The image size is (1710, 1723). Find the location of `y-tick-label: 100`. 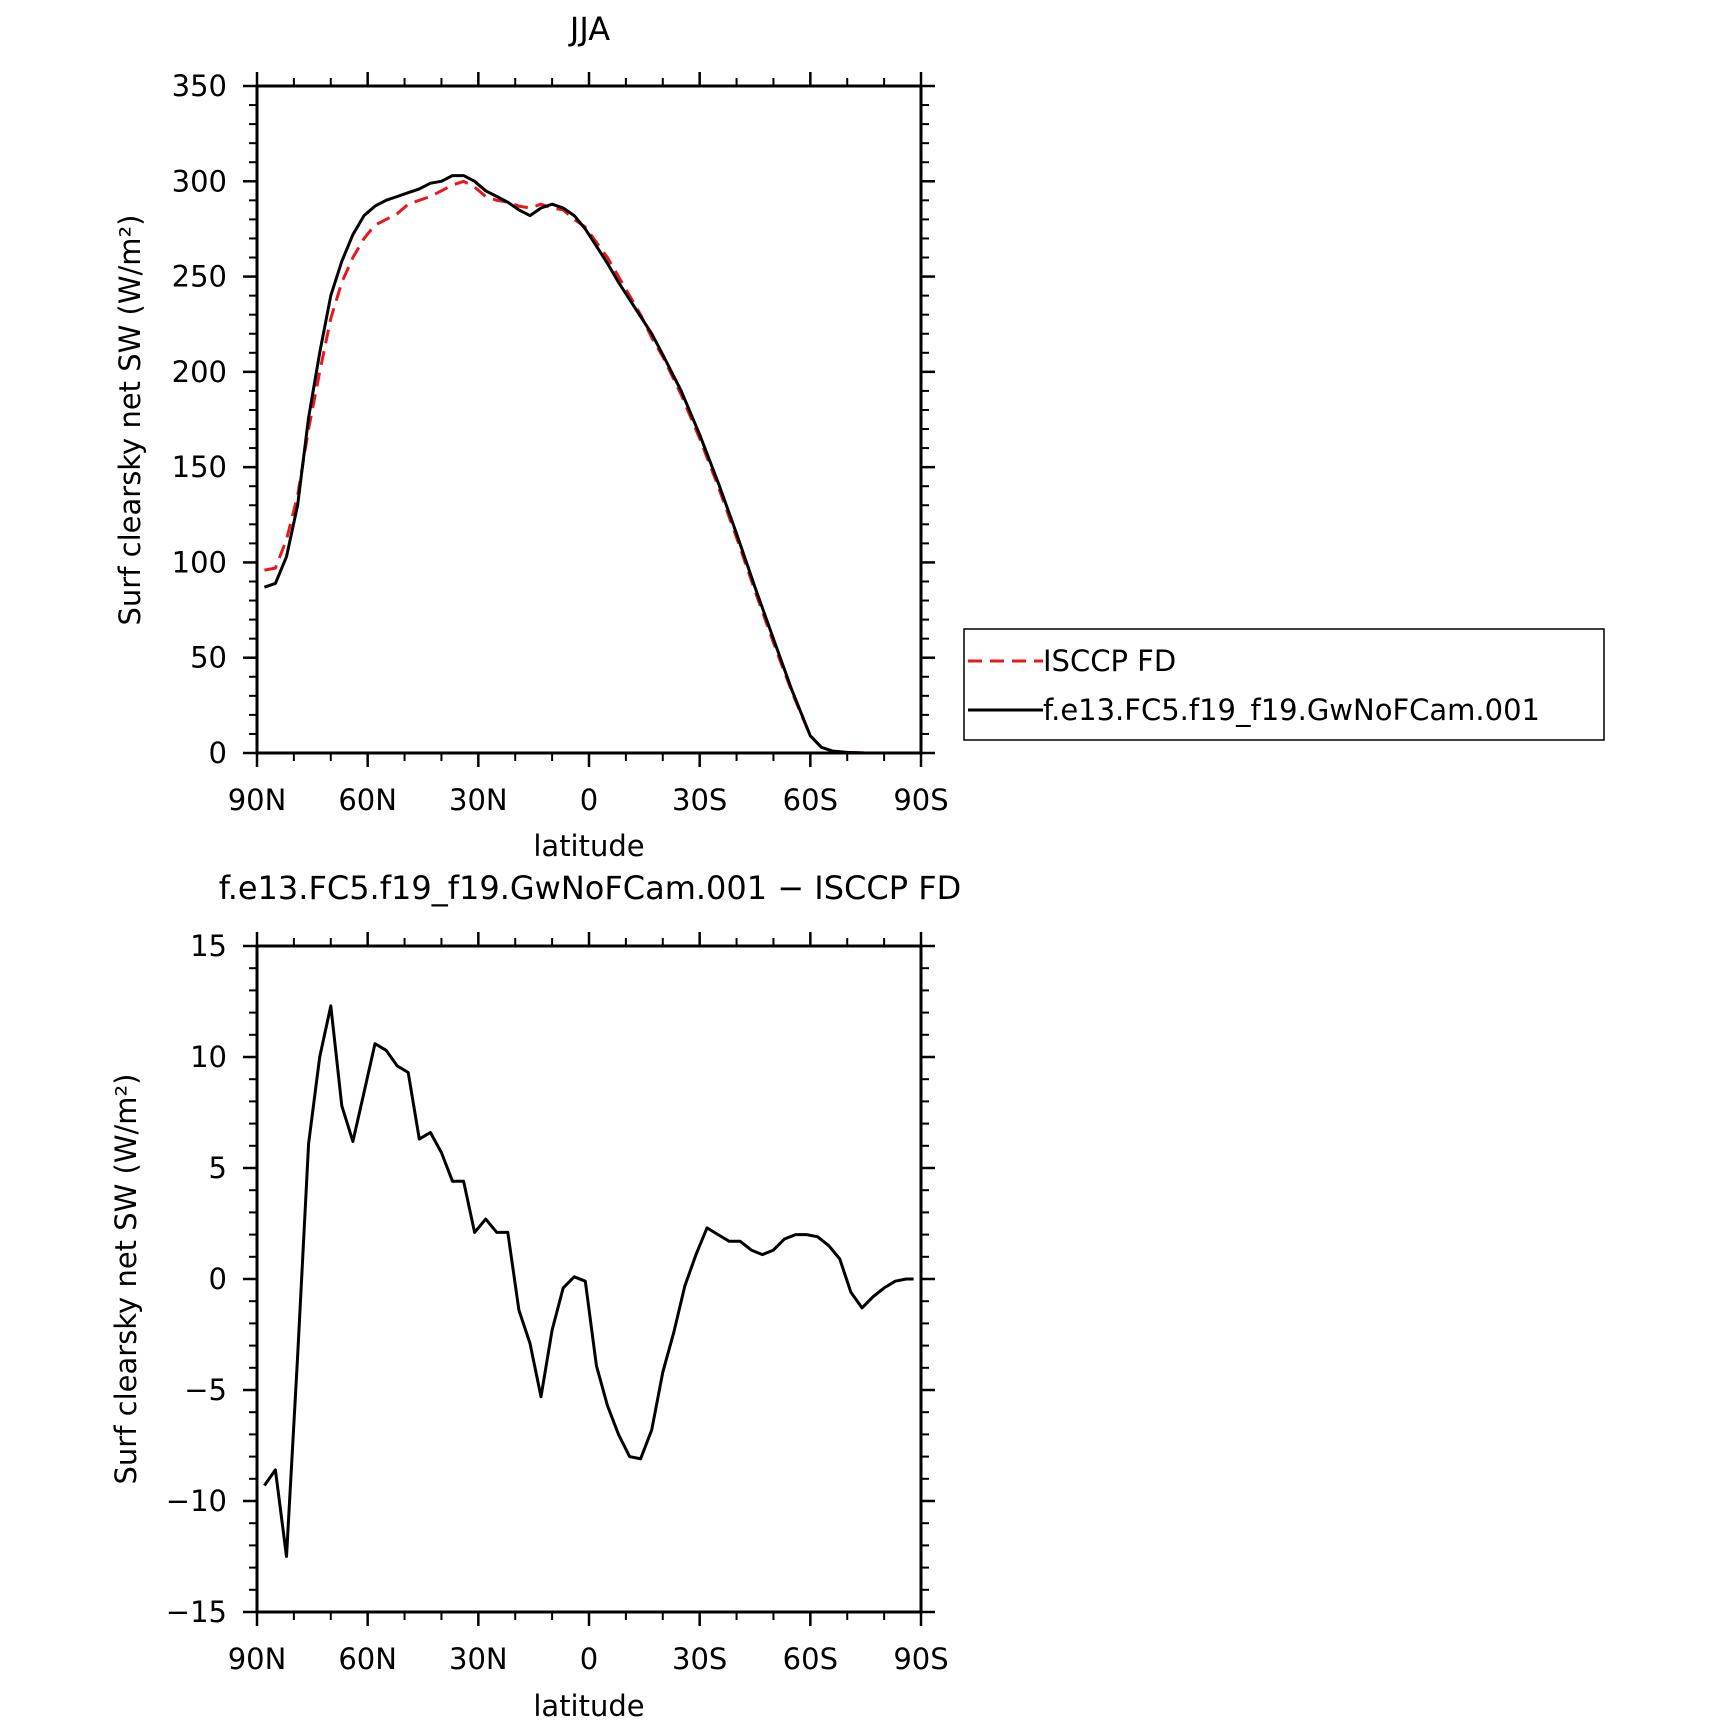

y-tick-label: 100 is located at coordinates (199, 562).